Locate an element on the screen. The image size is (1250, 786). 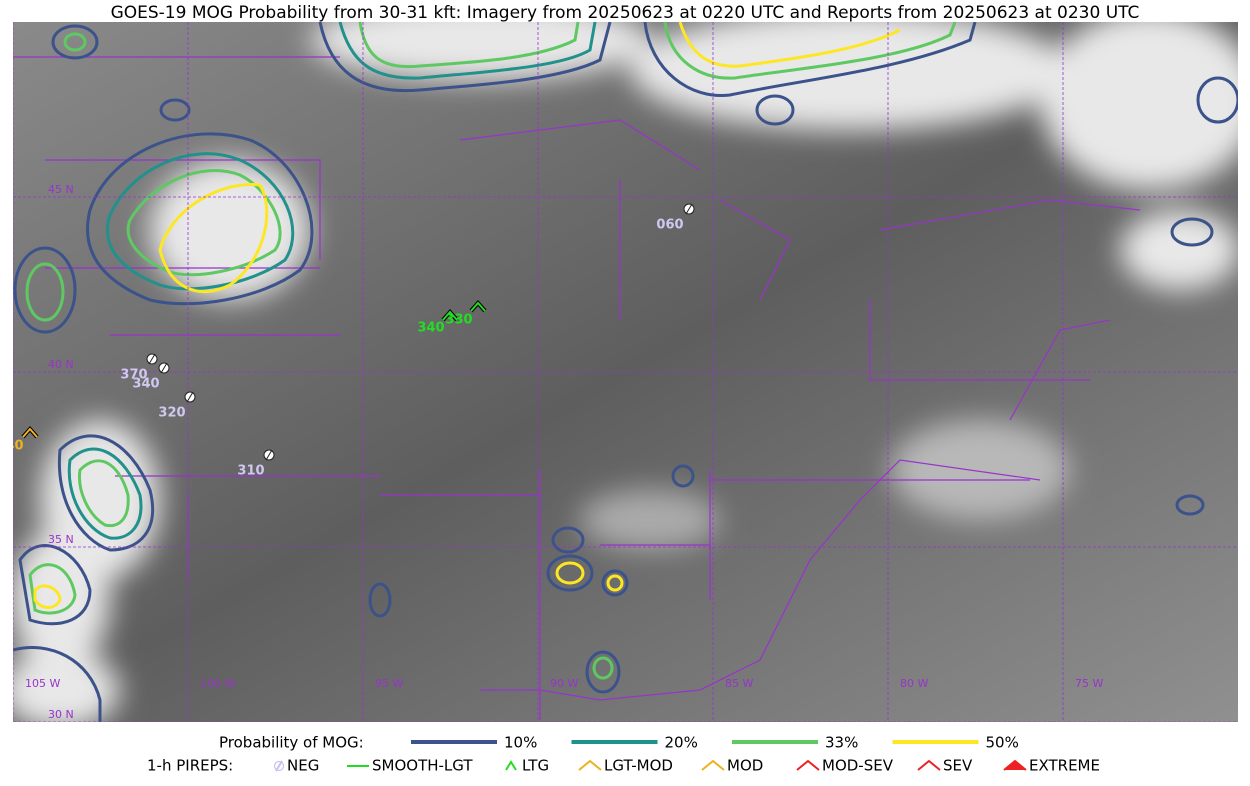
lon-label: 85 W is located at coordinates (739, 683).